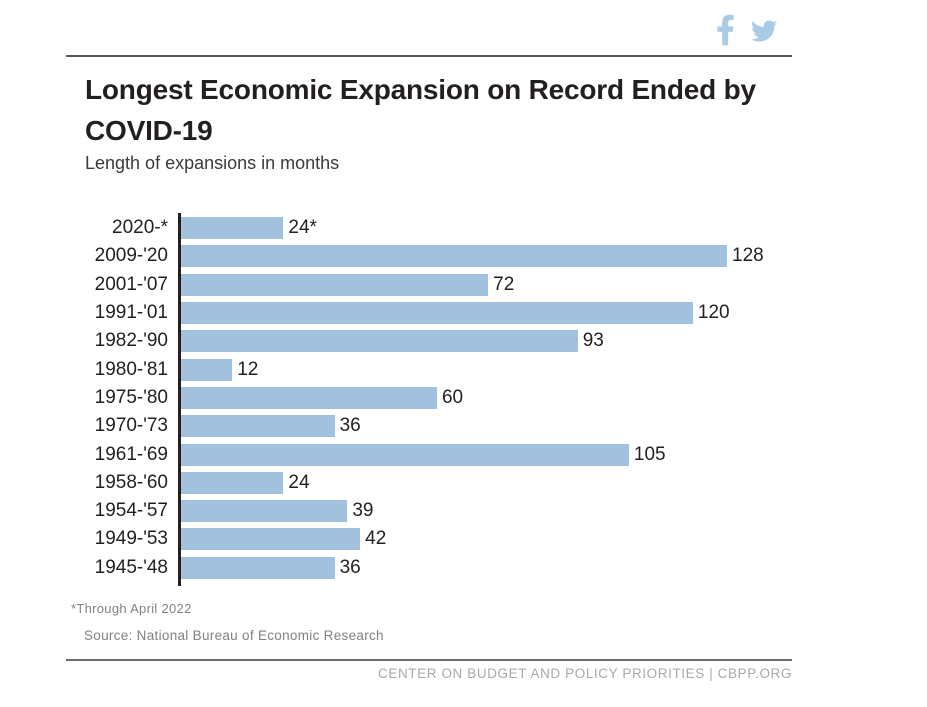 The image size is (927, 707). What do you see at coordinates (747, 32) in the screenshot?
I see `social-share-bar` at bounding box center [747, 32].